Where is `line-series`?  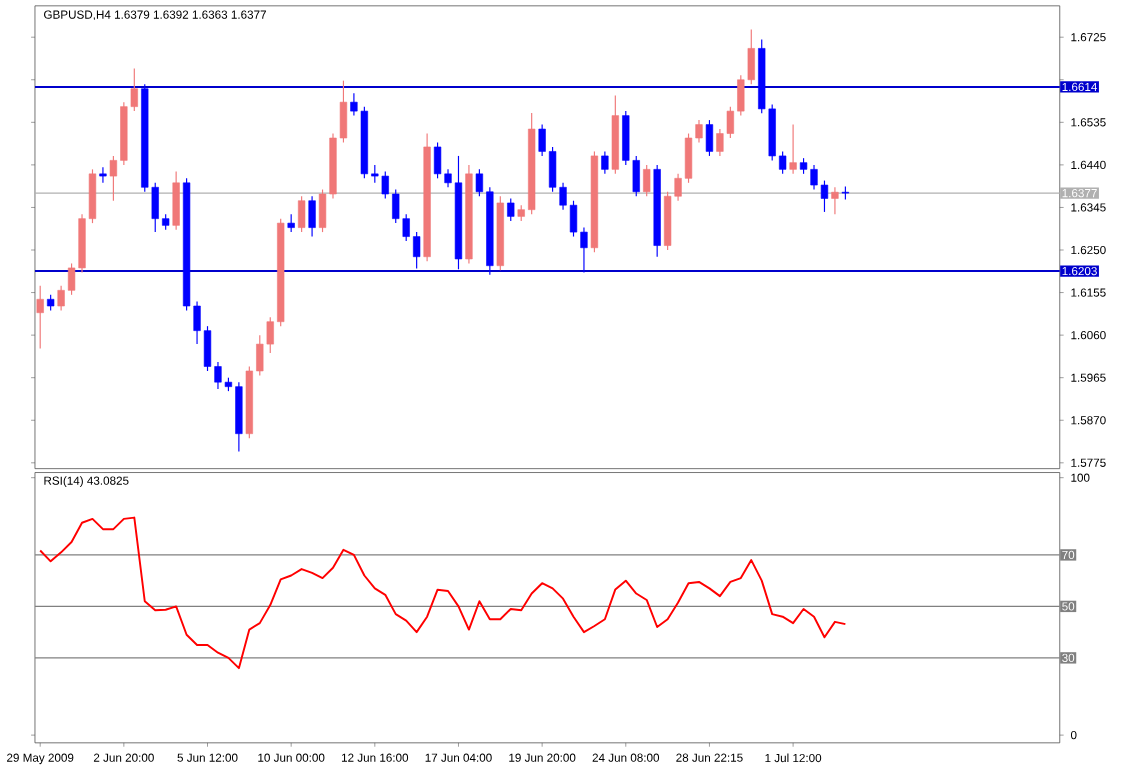
line-series is located at coordinates (443, 592).